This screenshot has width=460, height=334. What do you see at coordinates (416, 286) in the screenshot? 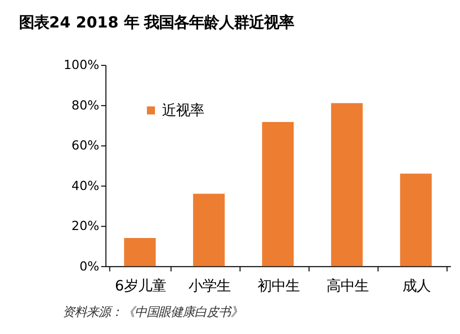
I see `x-tick-label: 成人` at bounding box center [416, 286].